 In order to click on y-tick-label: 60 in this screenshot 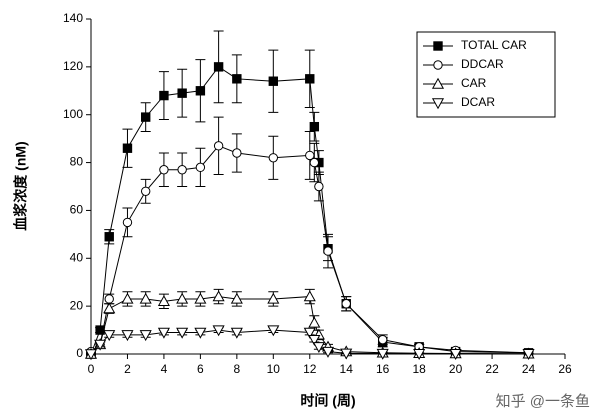, I will do `click(77, 210)`.